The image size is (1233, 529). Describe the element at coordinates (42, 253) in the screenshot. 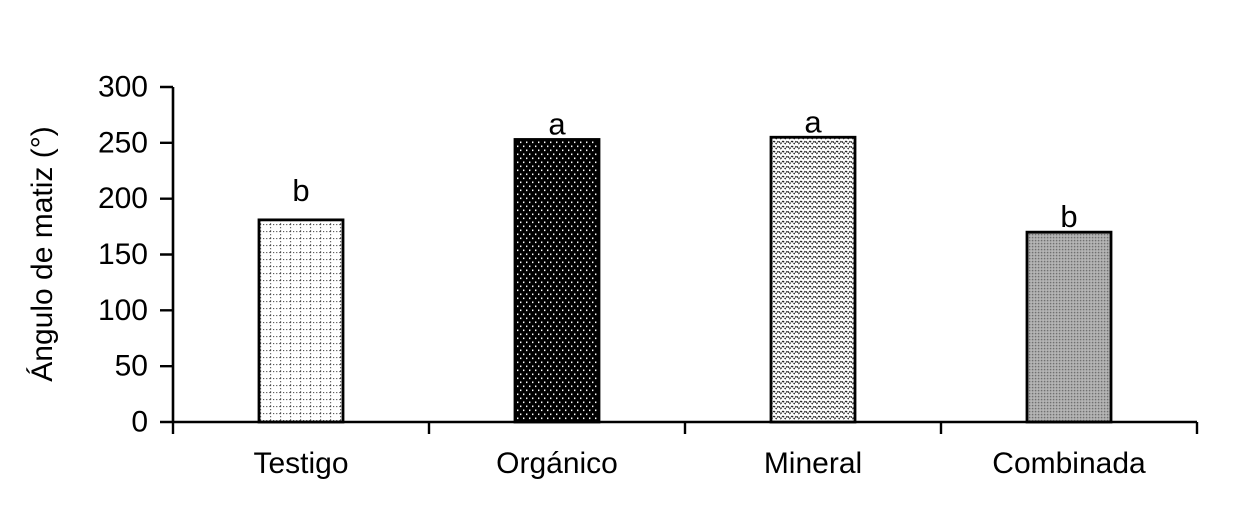

I see `y-axis-title: Ángulo de matiz (°)` at that location.